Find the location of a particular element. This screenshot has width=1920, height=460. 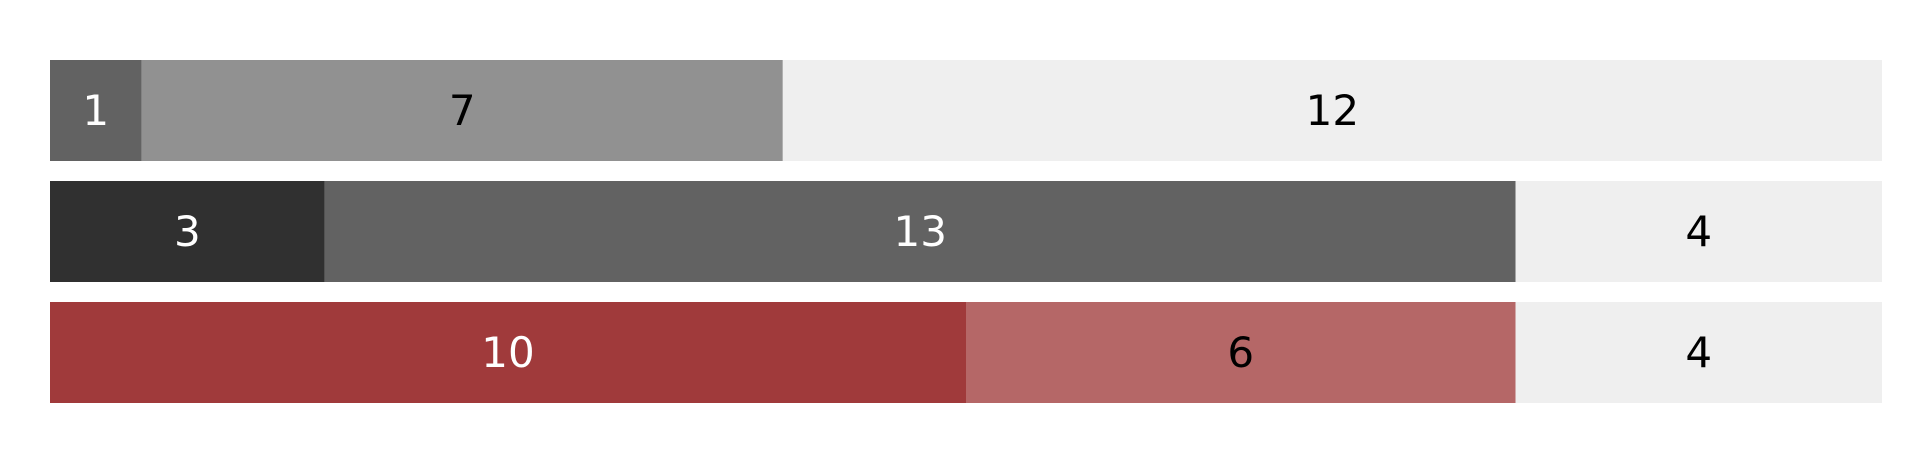

bar-segment-r3-s1 is located at coordinates (508, 352).